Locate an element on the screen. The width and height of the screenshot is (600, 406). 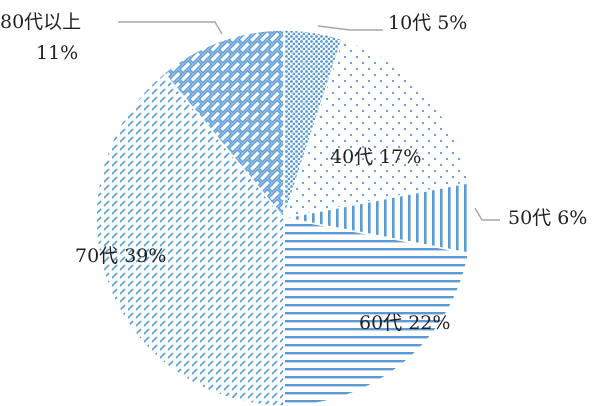
slice-label-4: 70代 39% is located at coordinates (120, 256).